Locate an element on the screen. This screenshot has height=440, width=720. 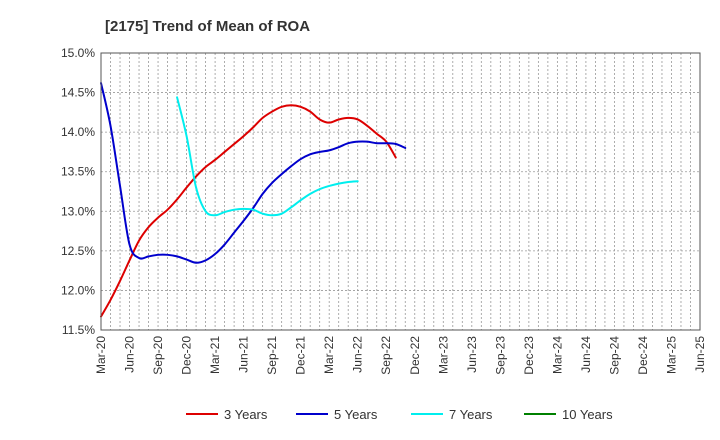
x-tick-label: Dec-24 is located at coordinates (643, 355).